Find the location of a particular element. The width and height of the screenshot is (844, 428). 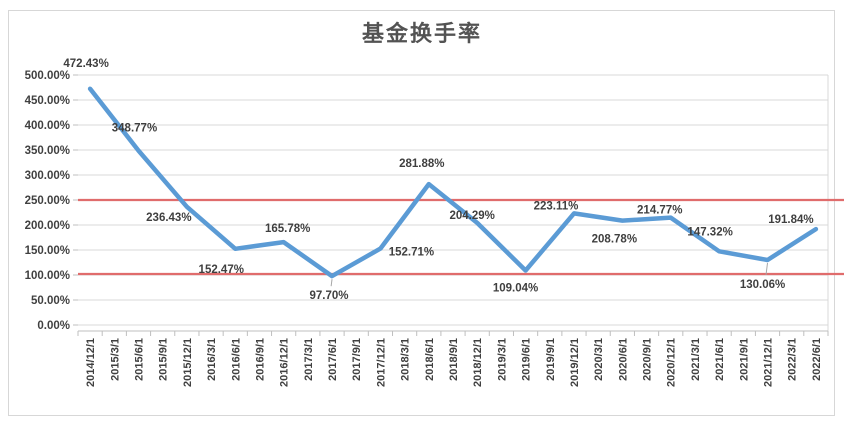

x-tick-label: 2017/12/1 is located at coordinates (381, 362).